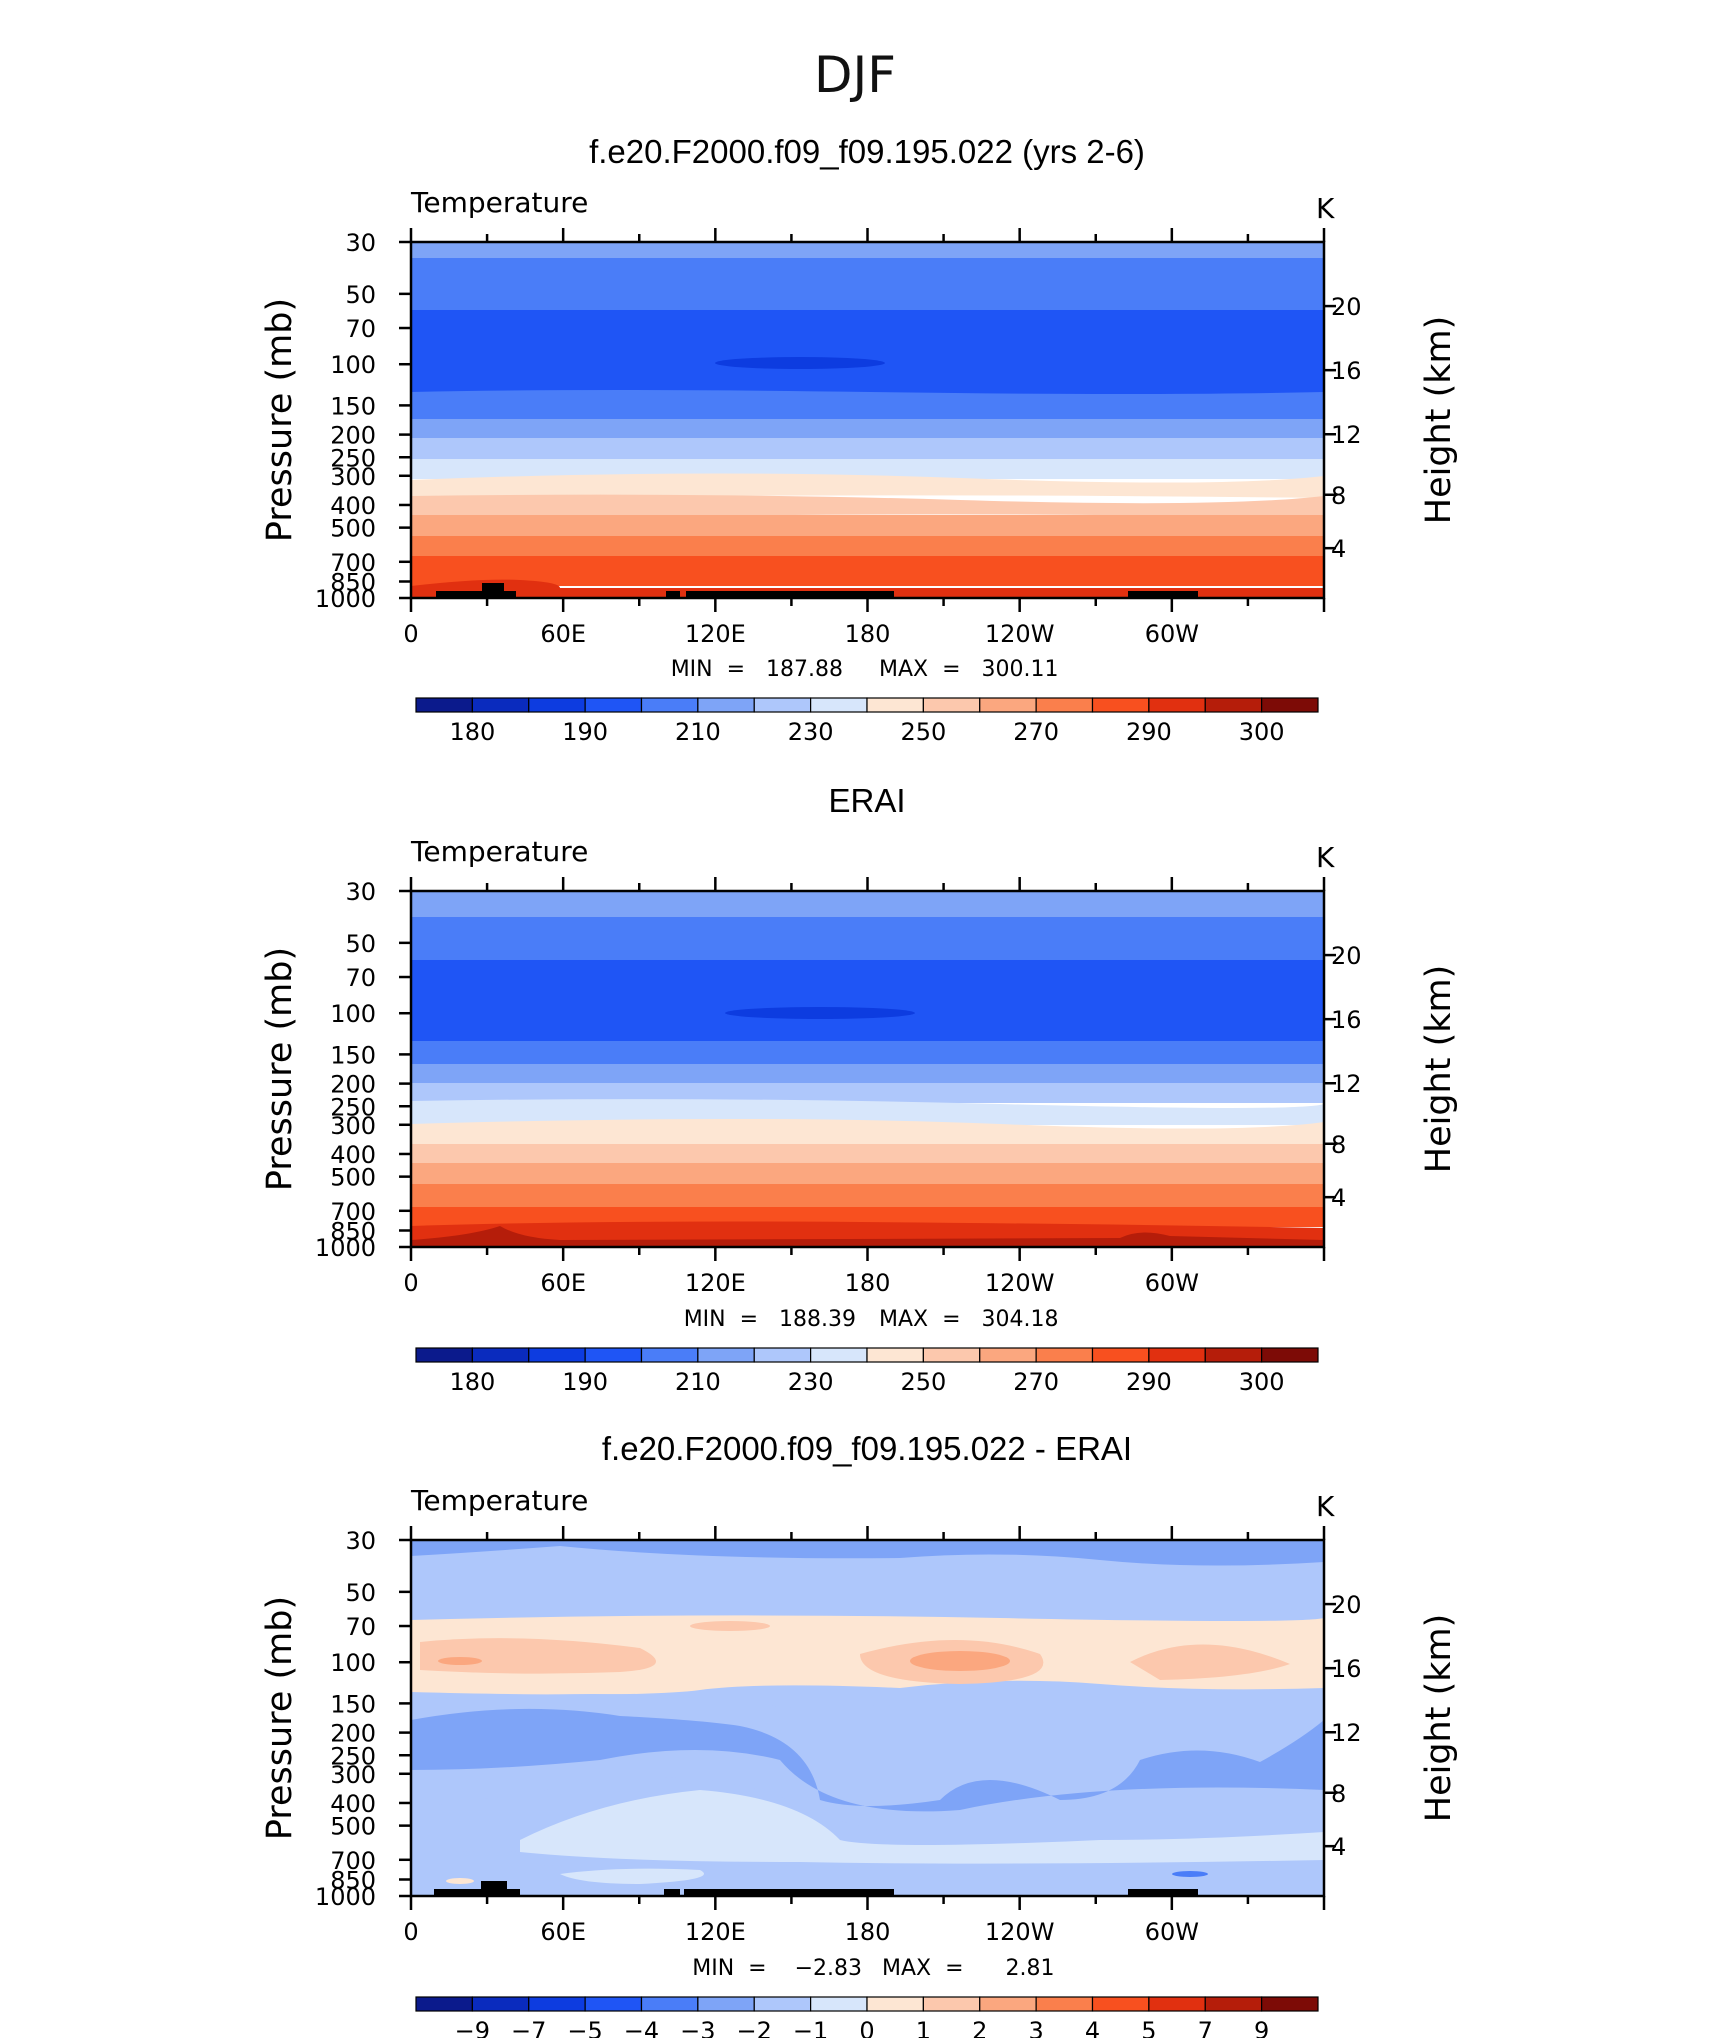 This screenshot has height=2038, width=1710. What do you see at coordinates (528, 2027) in the screenshot?
I see `colorbar-label: −7` at bounding box center [528, 2027].